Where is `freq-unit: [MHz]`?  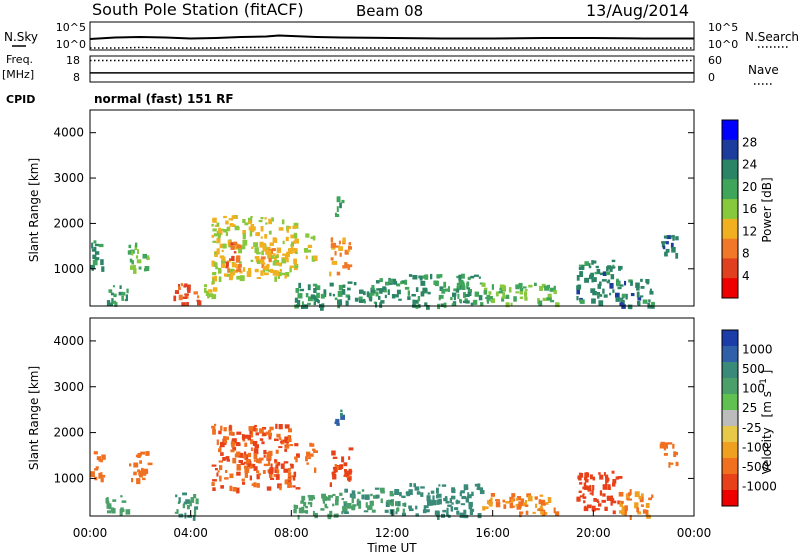 freq-unit: [MHz] is located at coordinates (18, 74).